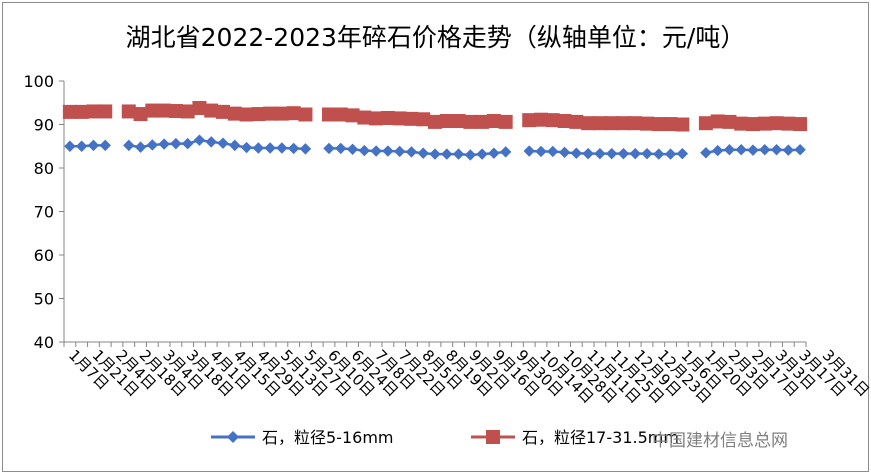 The height and width of the screenshot is (474, 871). What do you see at coordinates (44, 342) in the screenshot?
I see `y-tick-label: 40` at bounding box center [44, 342].